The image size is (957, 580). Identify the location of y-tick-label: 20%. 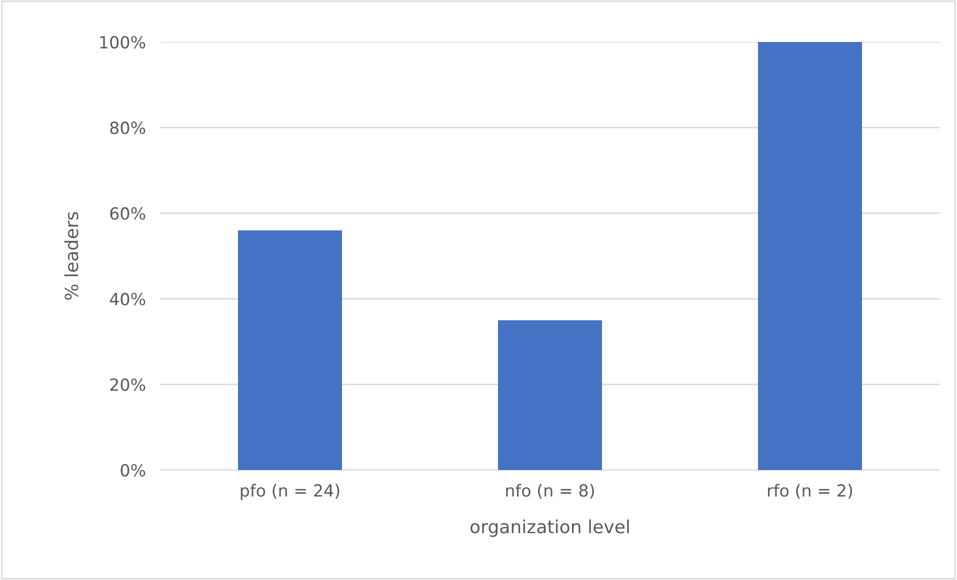
(128, 384).